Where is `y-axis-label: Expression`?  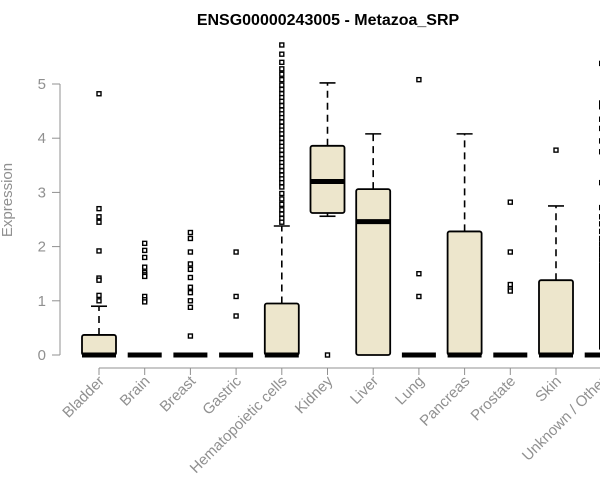 y-axis-label: Expression is located at coordinates (8, 200).